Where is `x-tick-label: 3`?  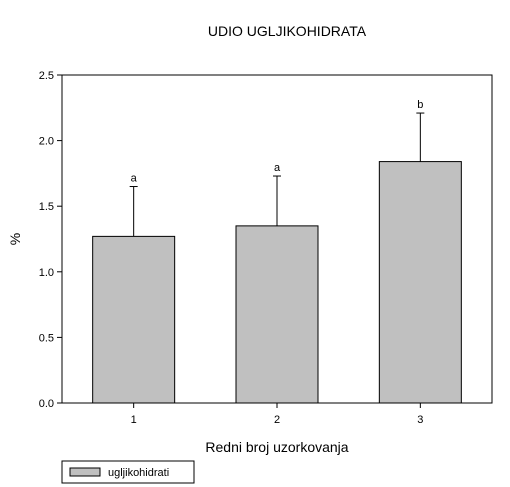
x-tick-label: 3 is located at coordinates (420, 420).